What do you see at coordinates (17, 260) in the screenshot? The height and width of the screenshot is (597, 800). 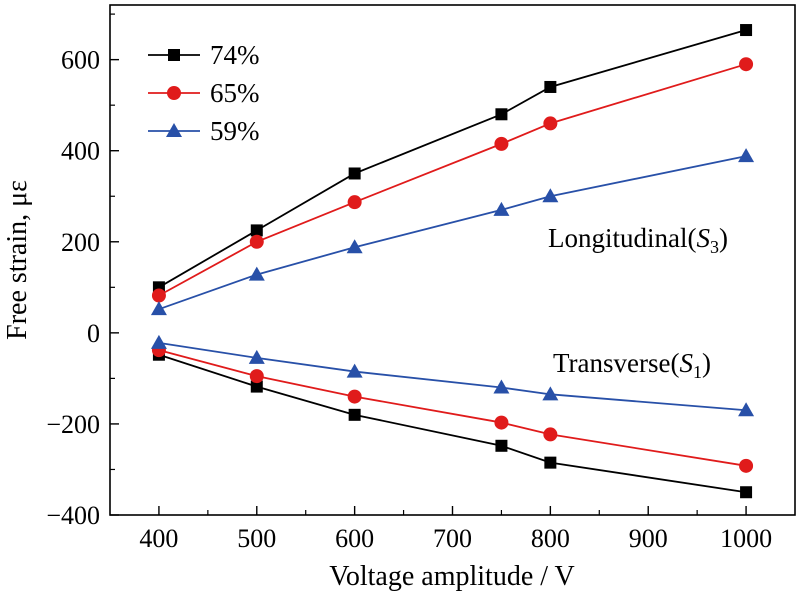 I see `y-axis-title: Free strain, με` at bounding box center [17, 260].